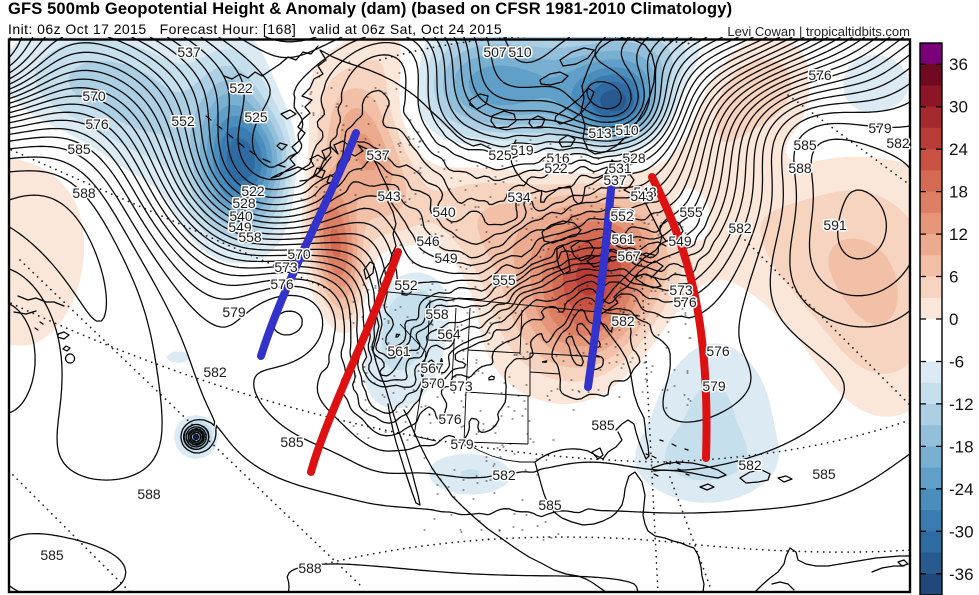 This screenshot has width=979, height=595. What do you see at coordinates (620, 168) in the screenshot?
I see `svg-text: 531` at bounding box center [620, 168].